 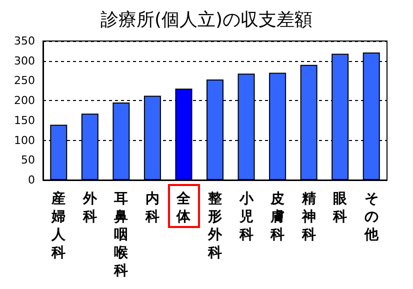 I want to click on x-tick-label: 産婦人科, so click(x=58, y=225).